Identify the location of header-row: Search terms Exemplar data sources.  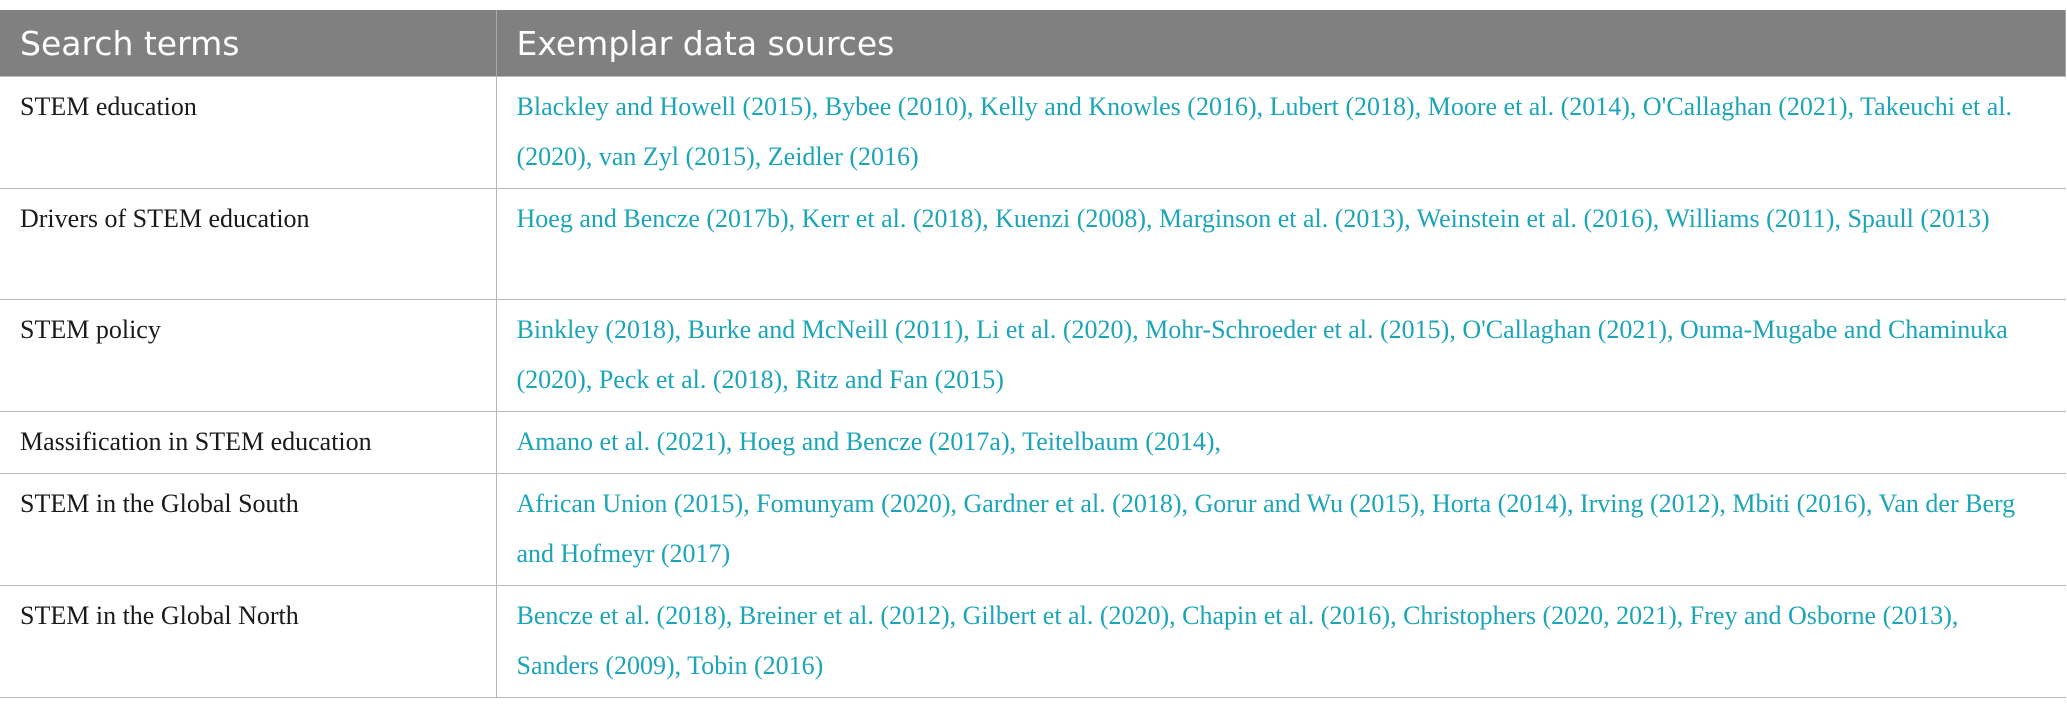
(1033, 43).